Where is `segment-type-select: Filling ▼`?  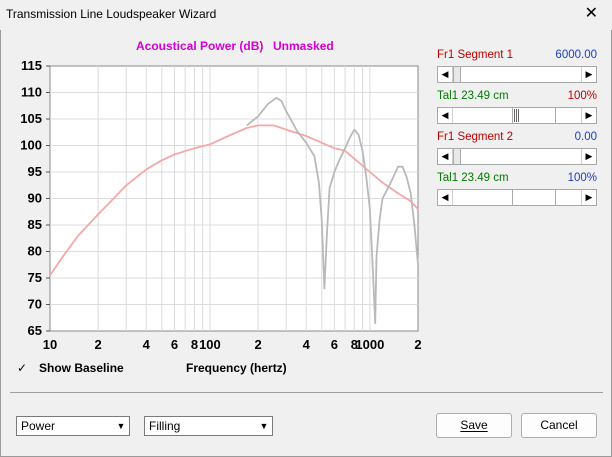
segment-type-select: Filling ▼ is located at coordinates (208, 426).